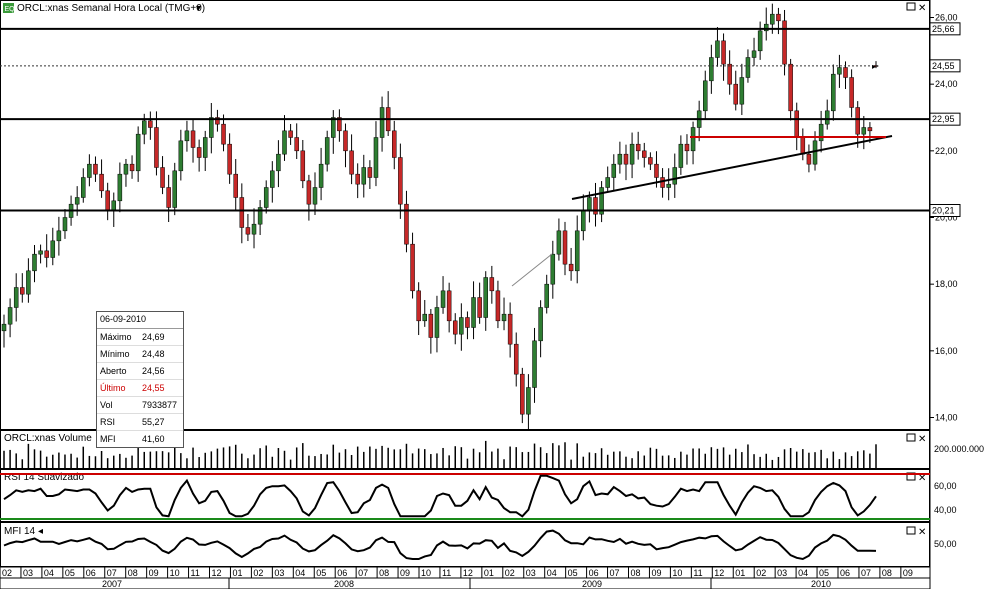 This screenshot has width=1000, height=594. I want to click on price-axis: 26,00 24,00 22,00 20,00 18,00 16,00 14,00, so click(944, 218).